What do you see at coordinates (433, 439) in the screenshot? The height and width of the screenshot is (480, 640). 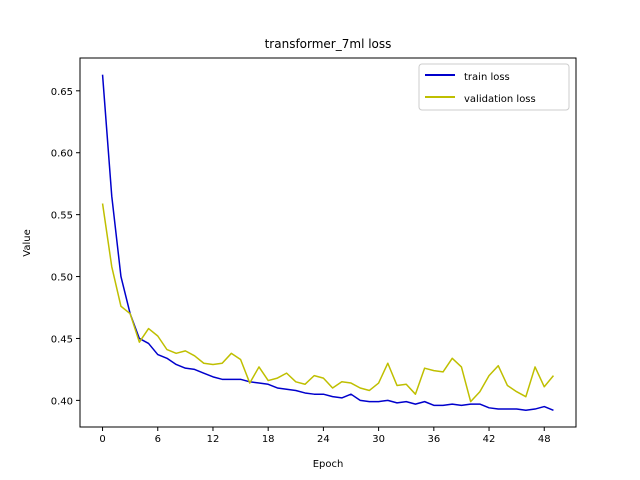 I see `x-tick-label: 36` at bounding box center [433, 439].